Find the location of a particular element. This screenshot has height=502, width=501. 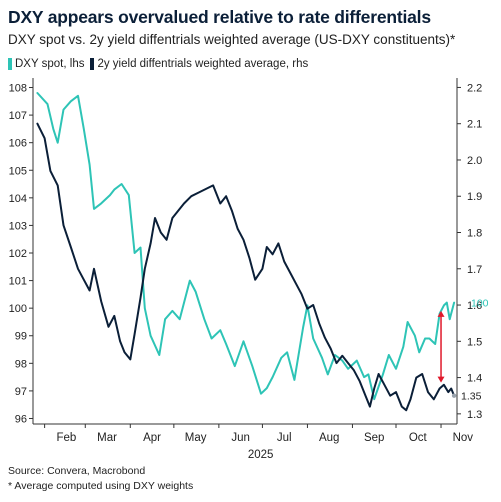

y-left-tick-label: 101 is located at coordinates (18, 282).